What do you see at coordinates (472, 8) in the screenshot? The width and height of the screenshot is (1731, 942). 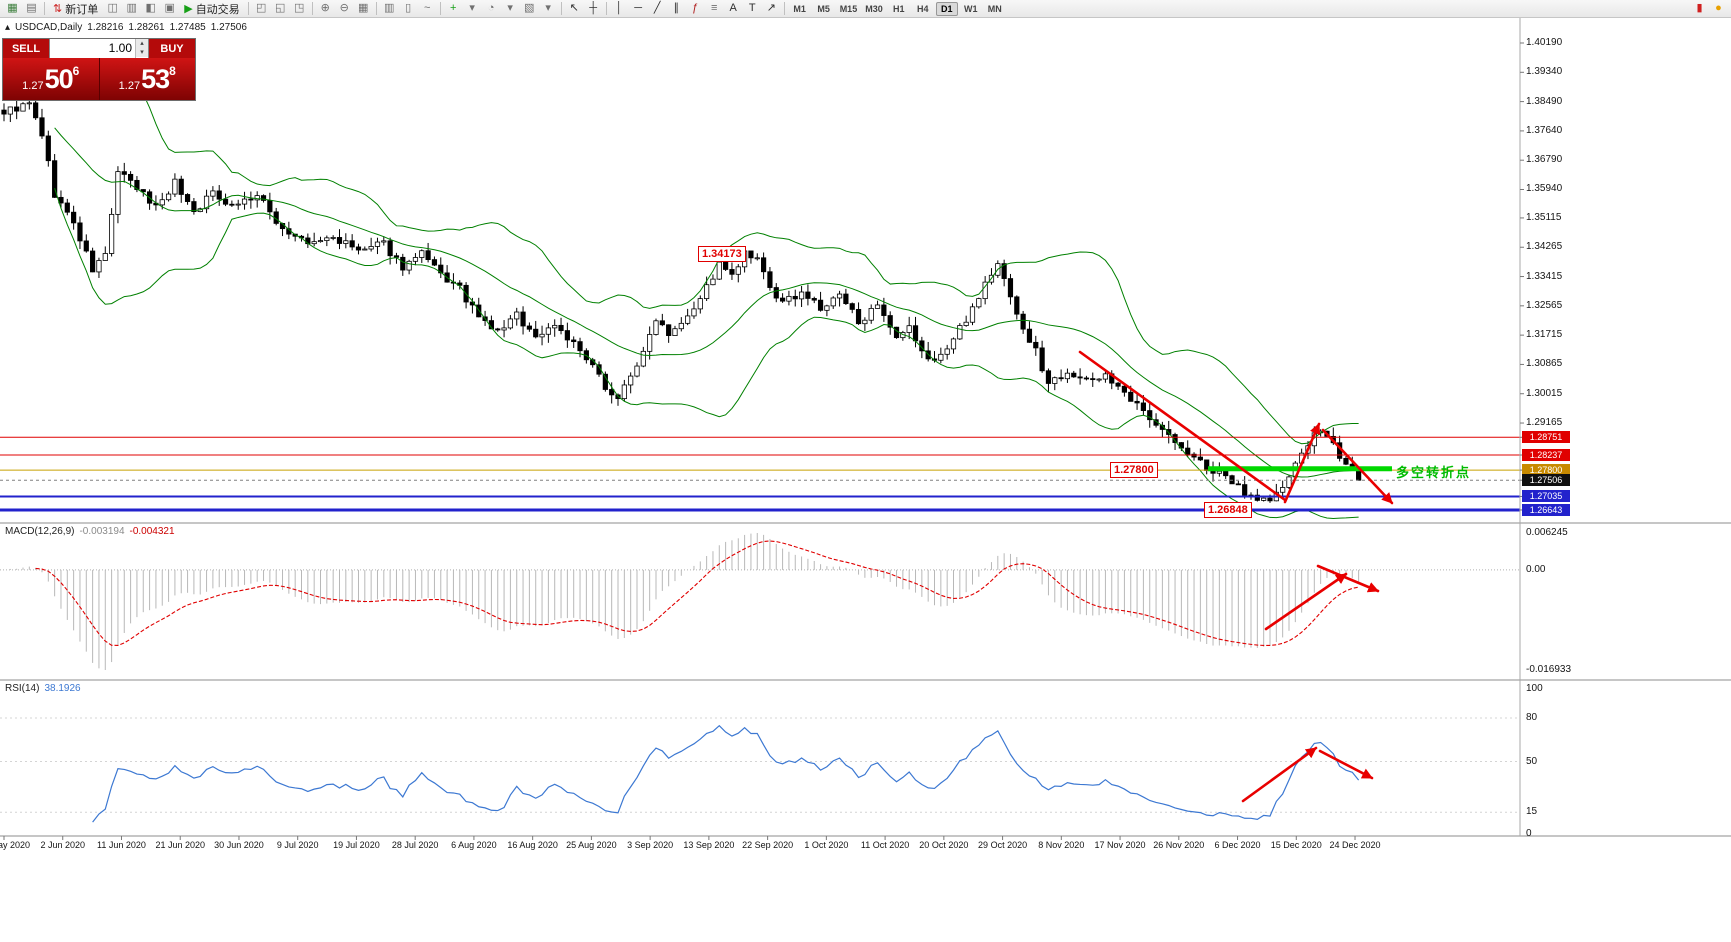 I see `indicator-dropdown-icon: ▾` at bounding box center [472, 8].